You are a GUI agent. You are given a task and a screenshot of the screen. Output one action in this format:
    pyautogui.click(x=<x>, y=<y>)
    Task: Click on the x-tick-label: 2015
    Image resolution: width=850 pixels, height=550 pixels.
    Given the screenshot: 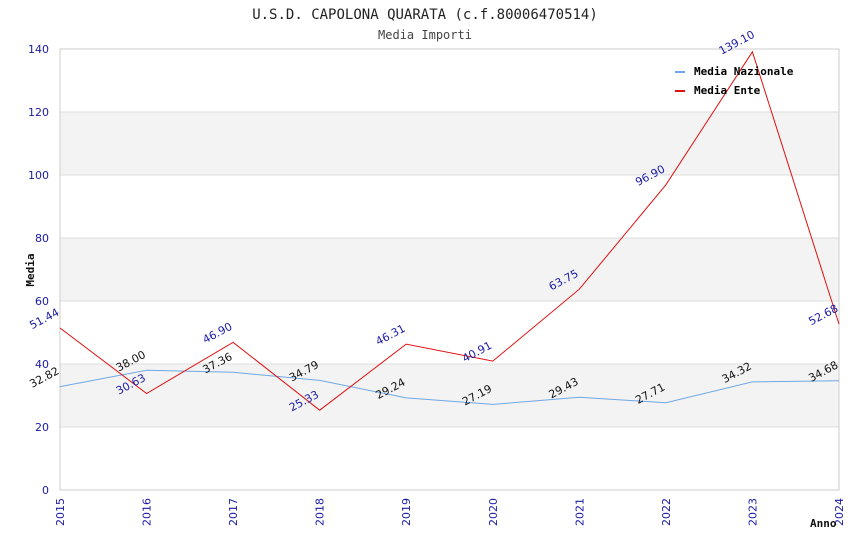 What is the action you would take?
    pyautogui.click(x=60, y=512)
    